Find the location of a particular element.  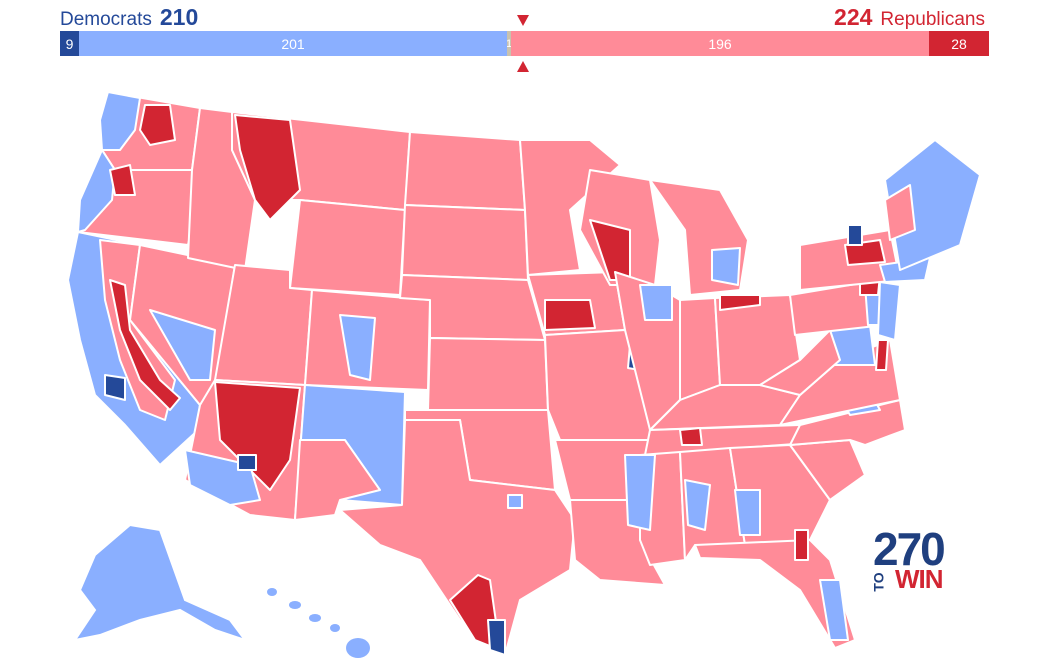

alaska is located at coordinates (160, 582).